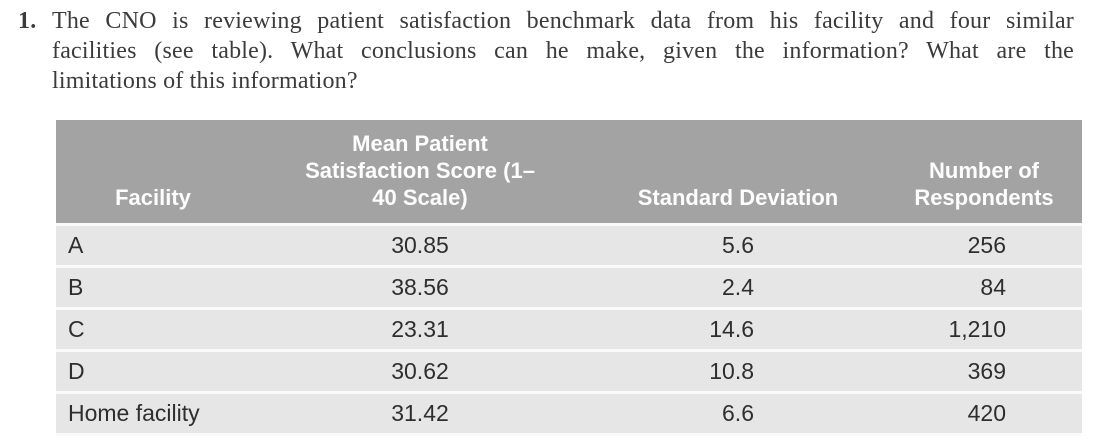  Describe the element at coordinates (153, 373) in the screenshot. I see `cell-facility: D` at that location.